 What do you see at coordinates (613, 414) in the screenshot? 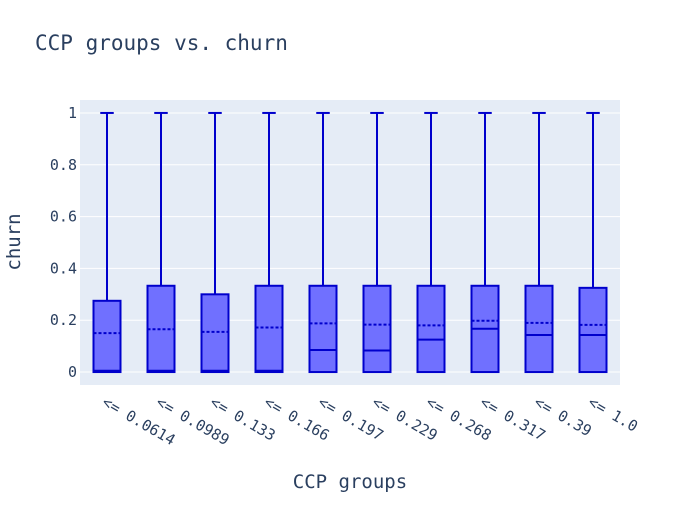
I see `x-tick-label: <= 1.0` at bounding box center [613, 414].